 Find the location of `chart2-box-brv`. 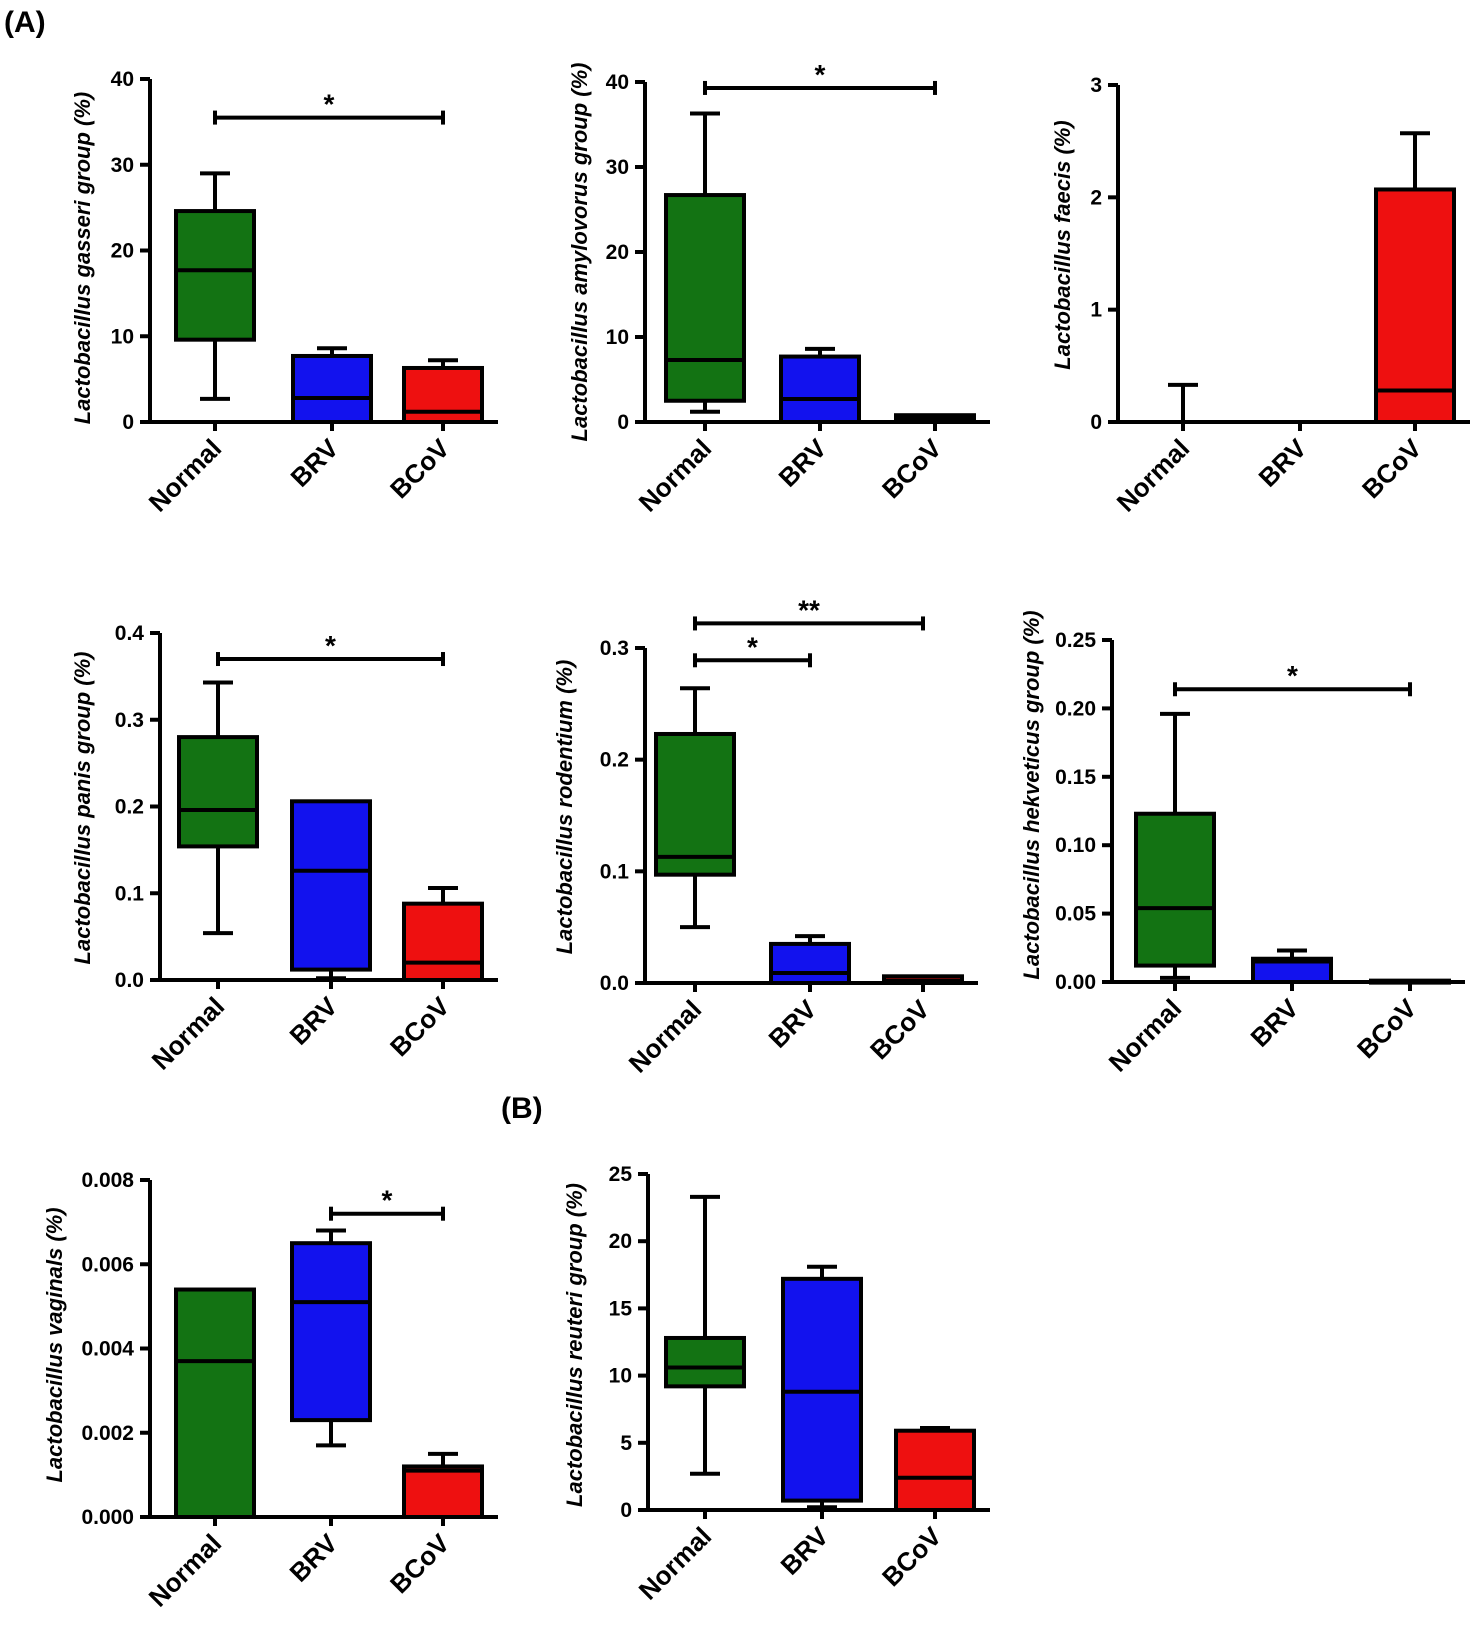

chart2-box-brv is located at coordinates (820, 389).